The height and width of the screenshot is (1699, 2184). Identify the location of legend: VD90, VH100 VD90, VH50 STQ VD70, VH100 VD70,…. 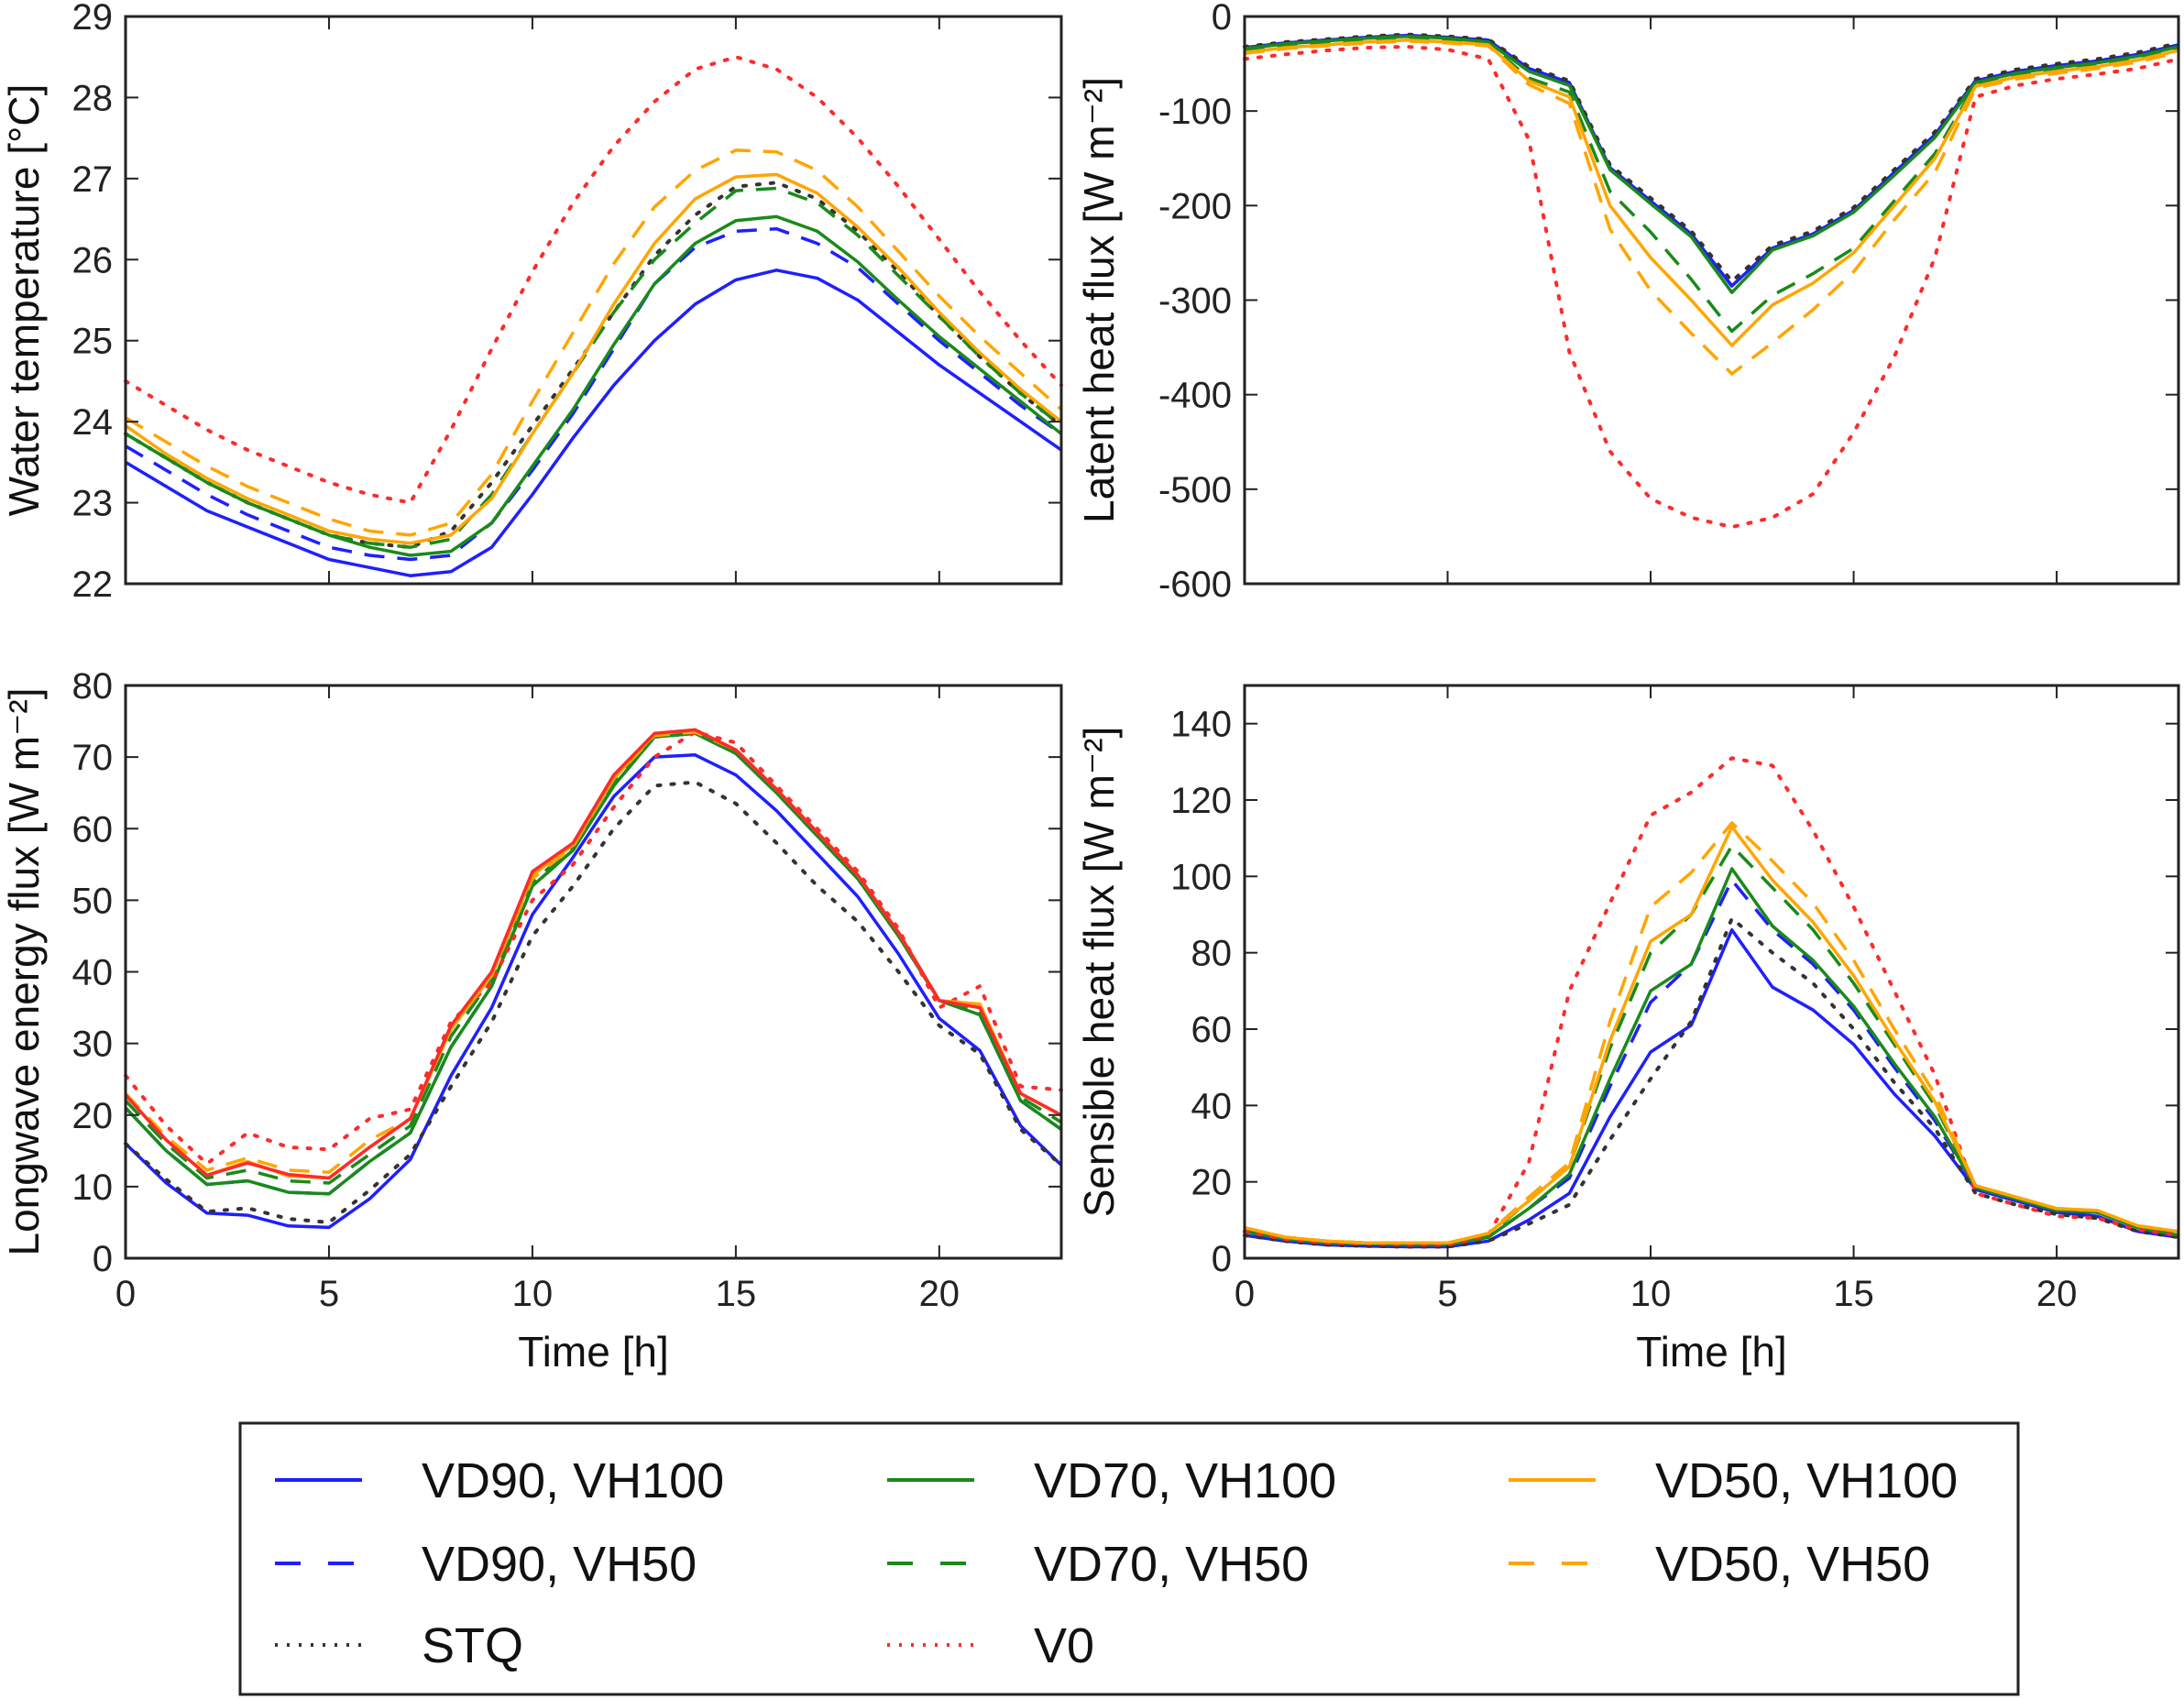
(1129, 1558).